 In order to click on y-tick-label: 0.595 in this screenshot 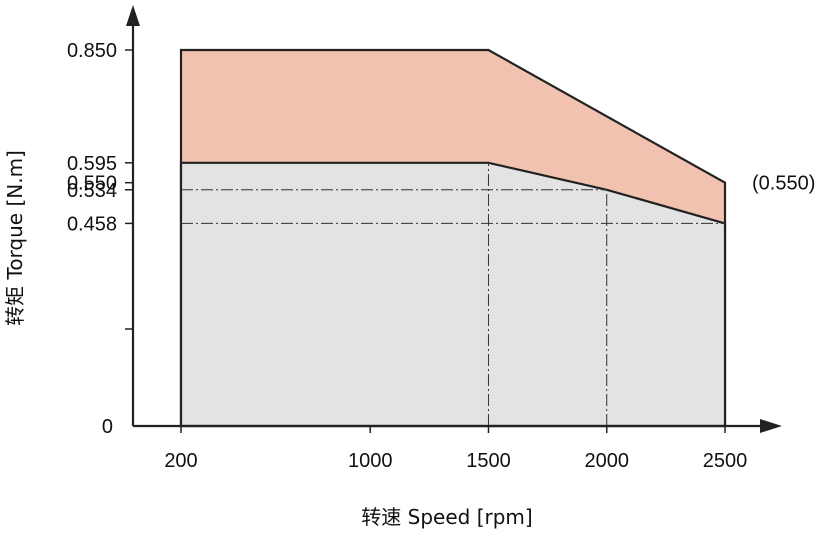, I will do `click(92, 164)`.